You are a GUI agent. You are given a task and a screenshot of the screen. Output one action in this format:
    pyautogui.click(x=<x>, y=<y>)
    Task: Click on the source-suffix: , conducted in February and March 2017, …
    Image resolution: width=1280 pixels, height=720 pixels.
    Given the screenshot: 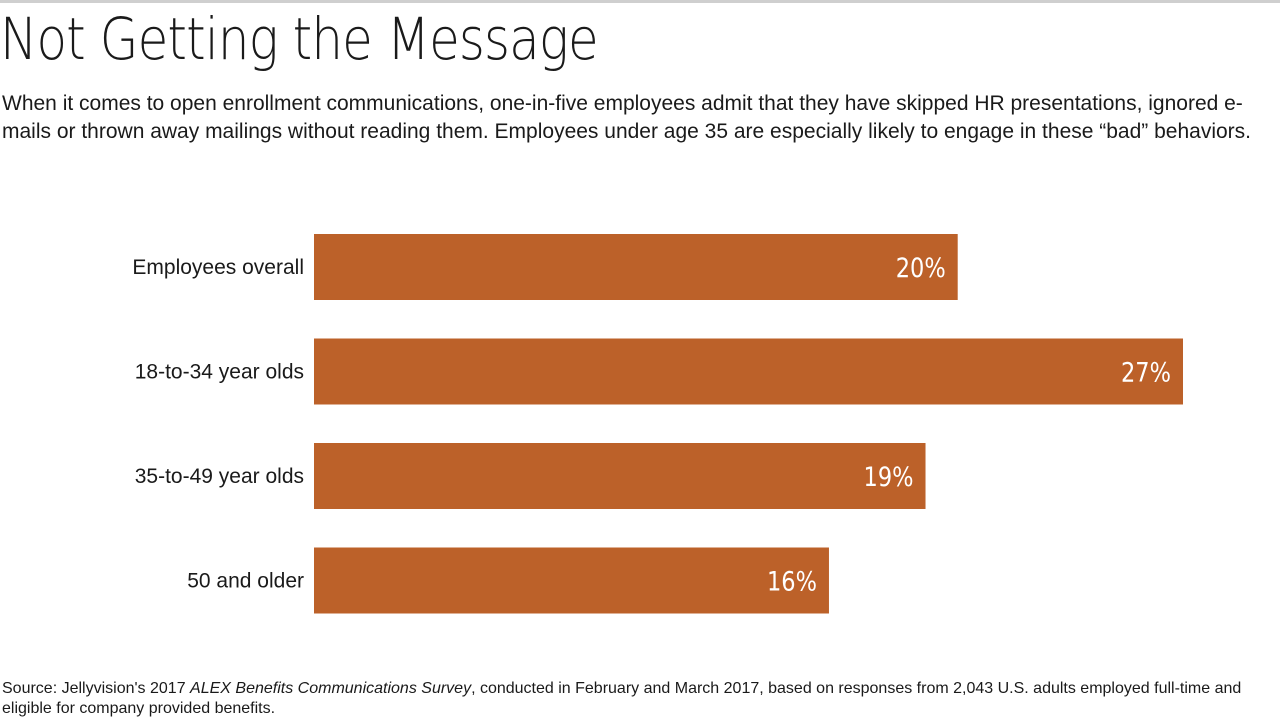 What is the action you would take?
    pyautogui.click(x=622, y=698)
    